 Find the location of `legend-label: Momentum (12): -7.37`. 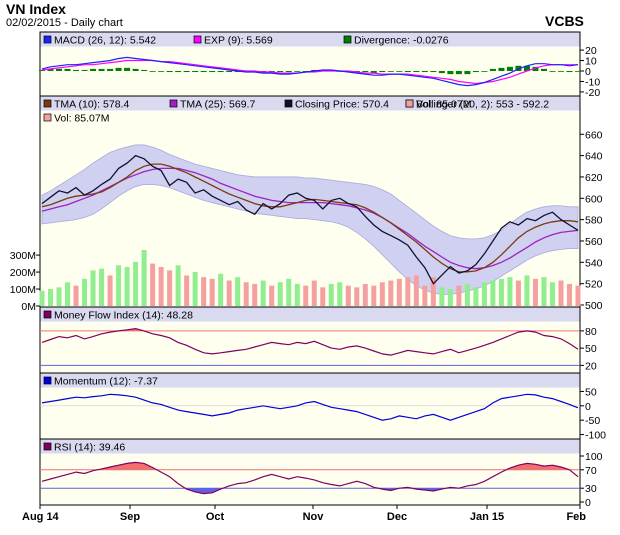

legend-label: Momentum (12): -7.37 is located at coordinates (106, 382).